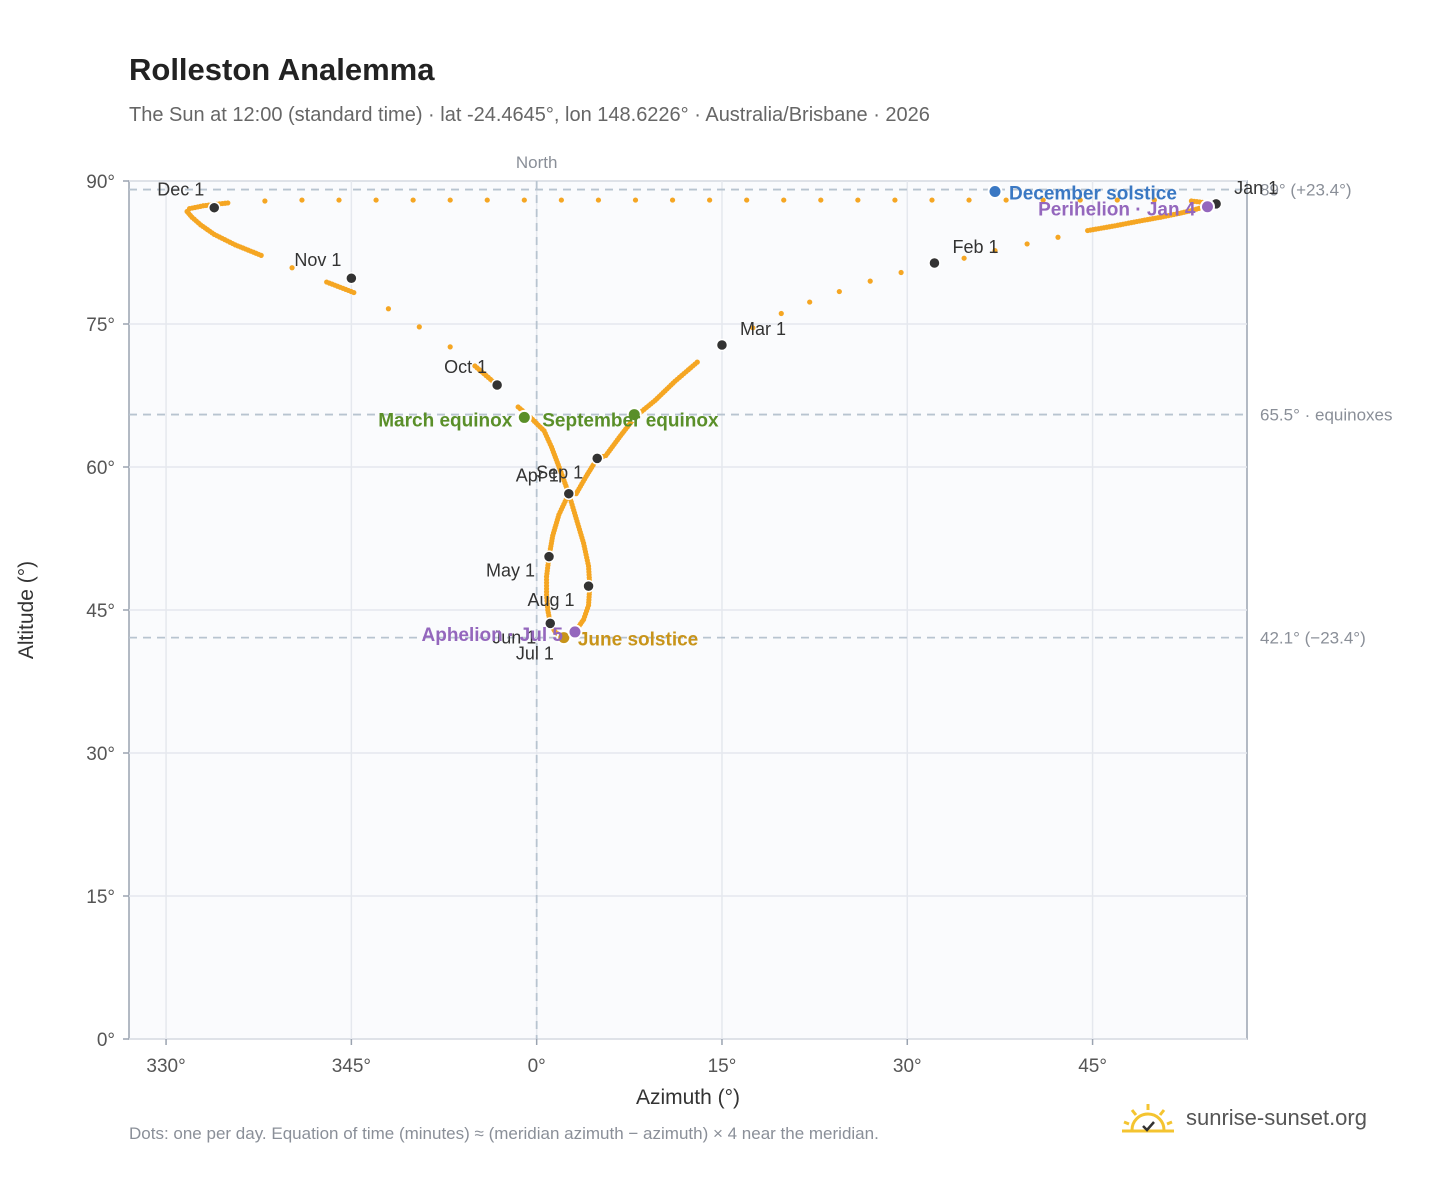 This screenshot has width=1448, height=1188. Describe the element at coordinates (351, 1066) in the screenshot. I see `x-tick-label: 345°` at that location.